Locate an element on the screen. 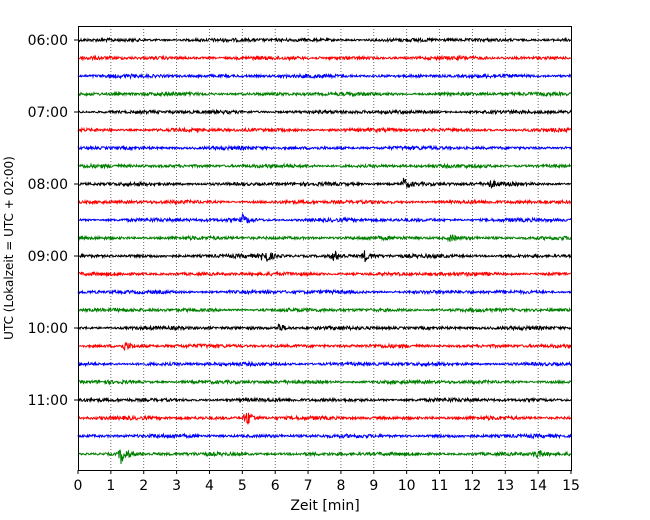 The width and height of the screenshot is (650, 520). x-tick-label: 11 is located at coordinates (440, 486).